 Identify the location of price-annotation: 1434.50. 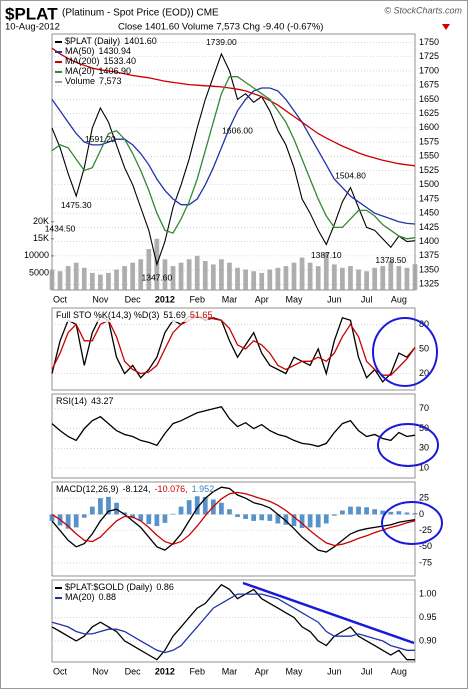
(60, 228).